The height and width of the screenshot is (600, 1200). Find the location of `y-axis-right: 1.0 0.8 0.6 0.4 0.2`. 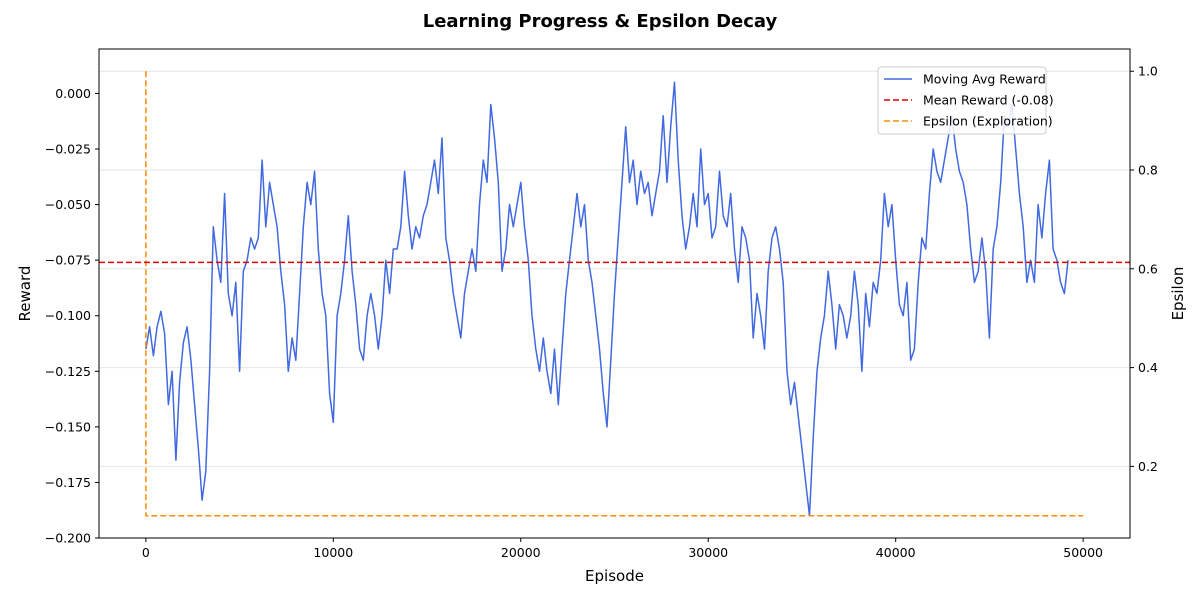

y-axis-right: 1.0 0.8 0.6 0.4 0.2 is located at coordinates (1144, 269).